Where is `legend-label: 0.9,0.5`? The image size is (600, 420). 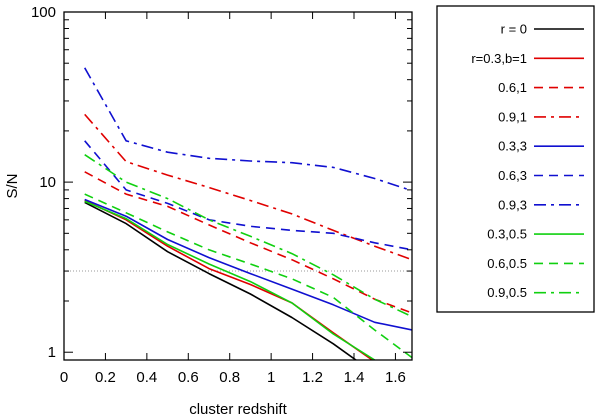 legend-label: 0.9,0.5 is located at coordinates (507, 292).